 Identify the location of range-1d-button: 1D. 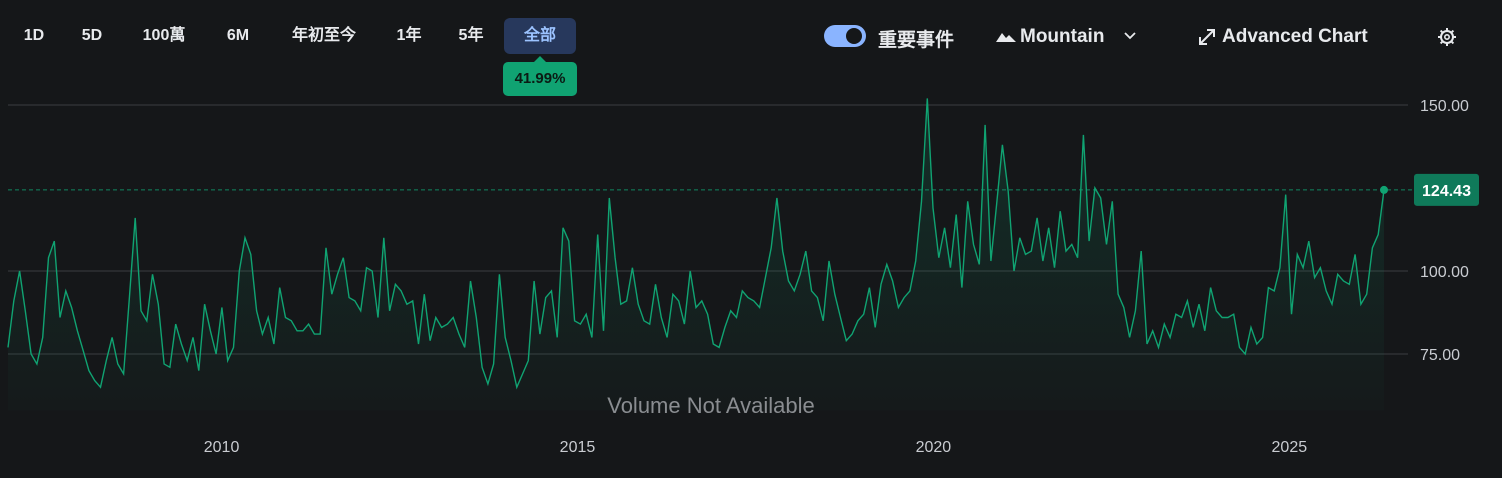
(34, 35).